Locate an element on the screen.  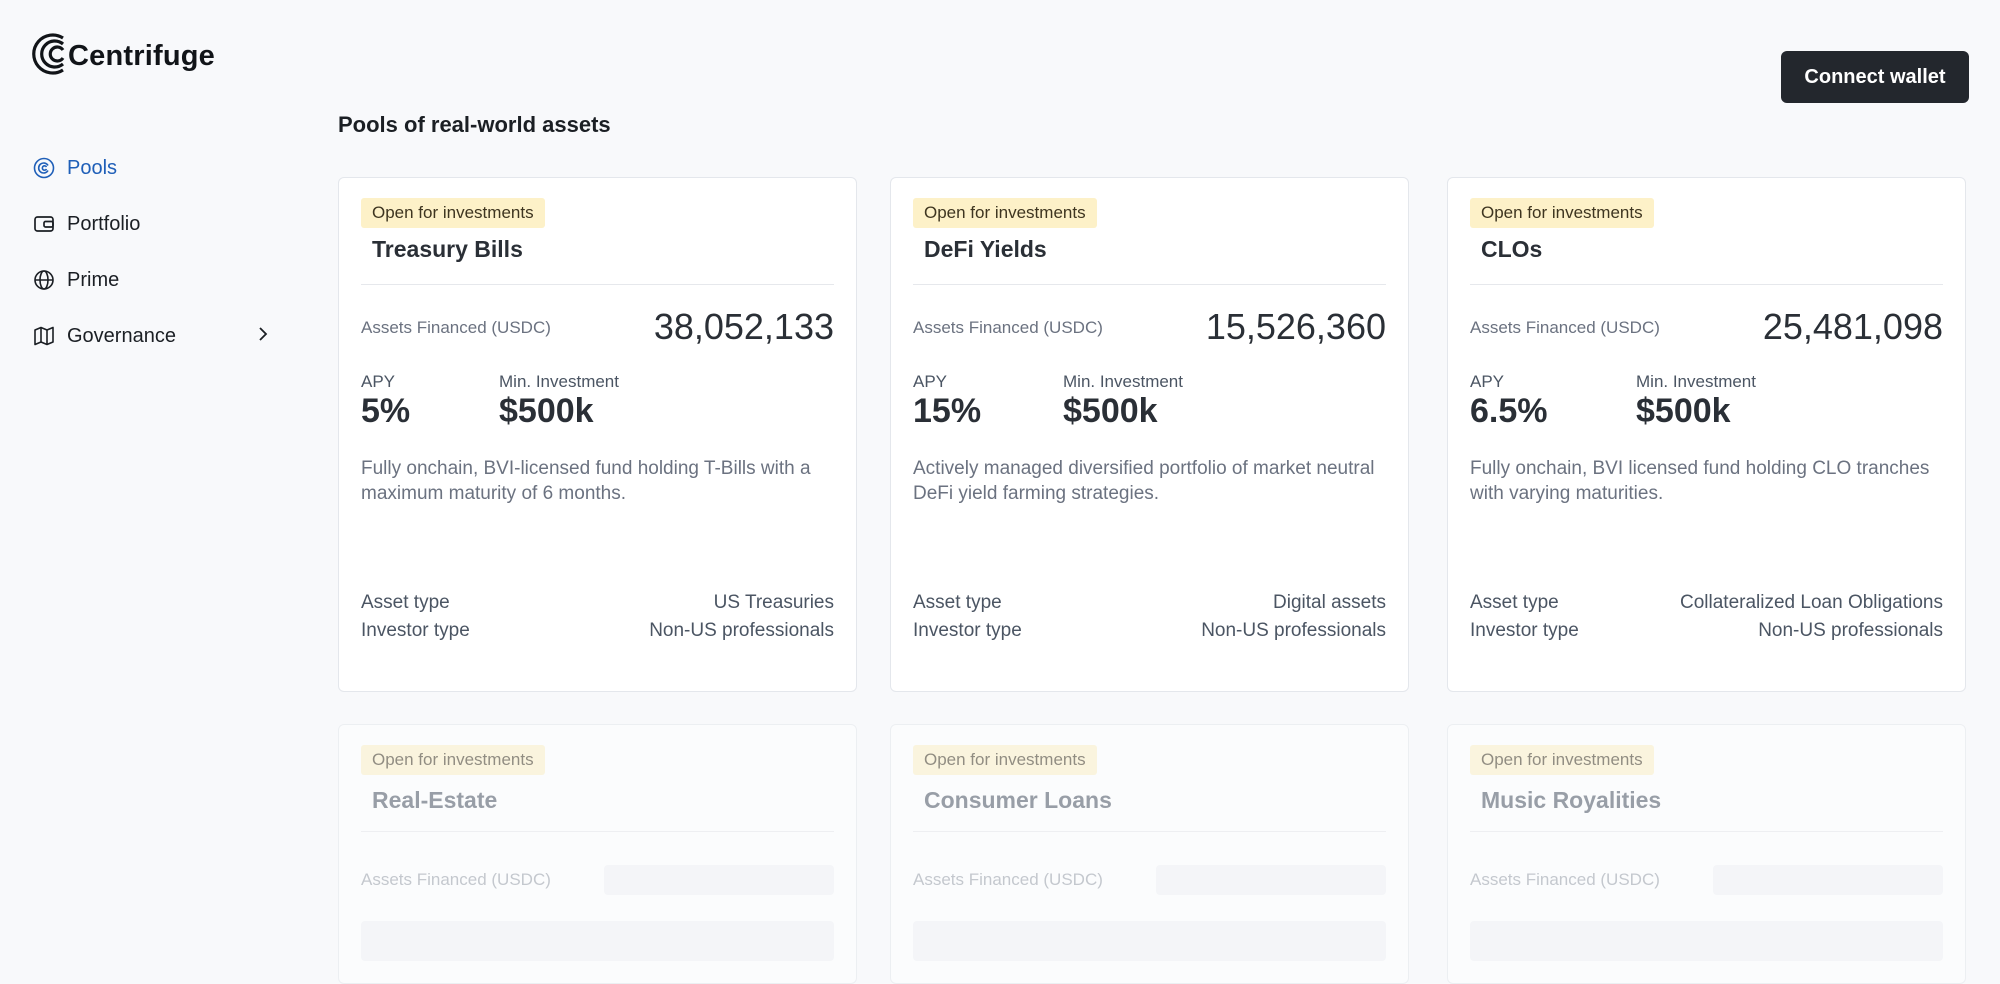
pool-name: DeFi Yields is located at coordinates (985, 249).